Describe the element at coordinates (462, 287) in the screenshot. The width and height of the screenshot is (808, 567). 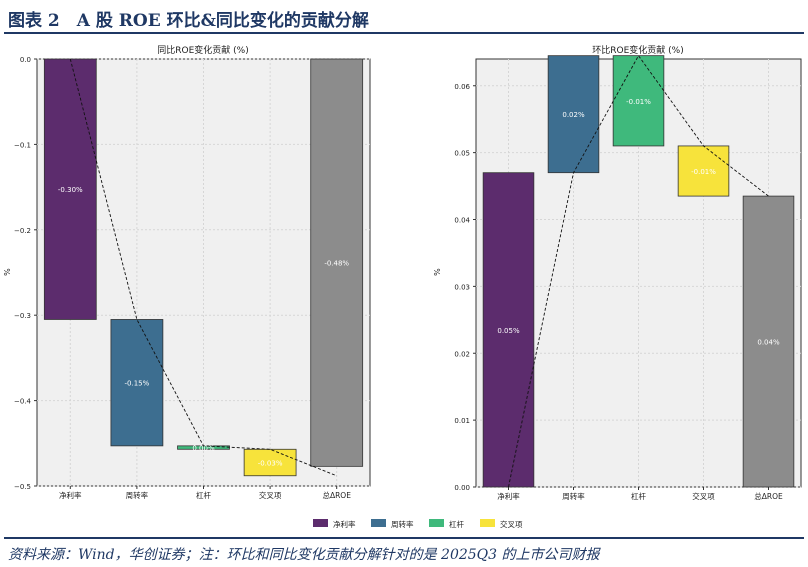
I see `chart-qoq-ytick-label: 0.03` at that location.